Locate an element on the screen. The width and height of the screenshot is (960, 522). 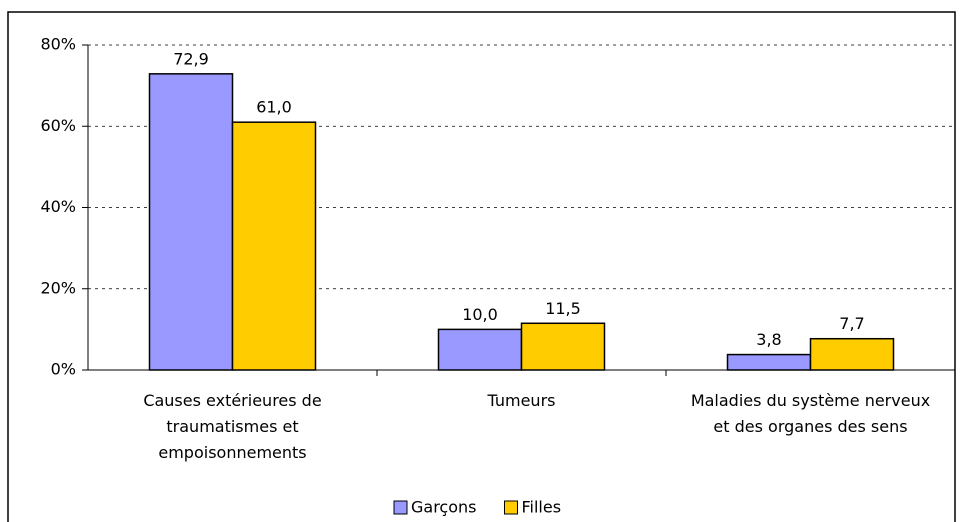
data-label: 7,7 is located at coordinates (851, 323).